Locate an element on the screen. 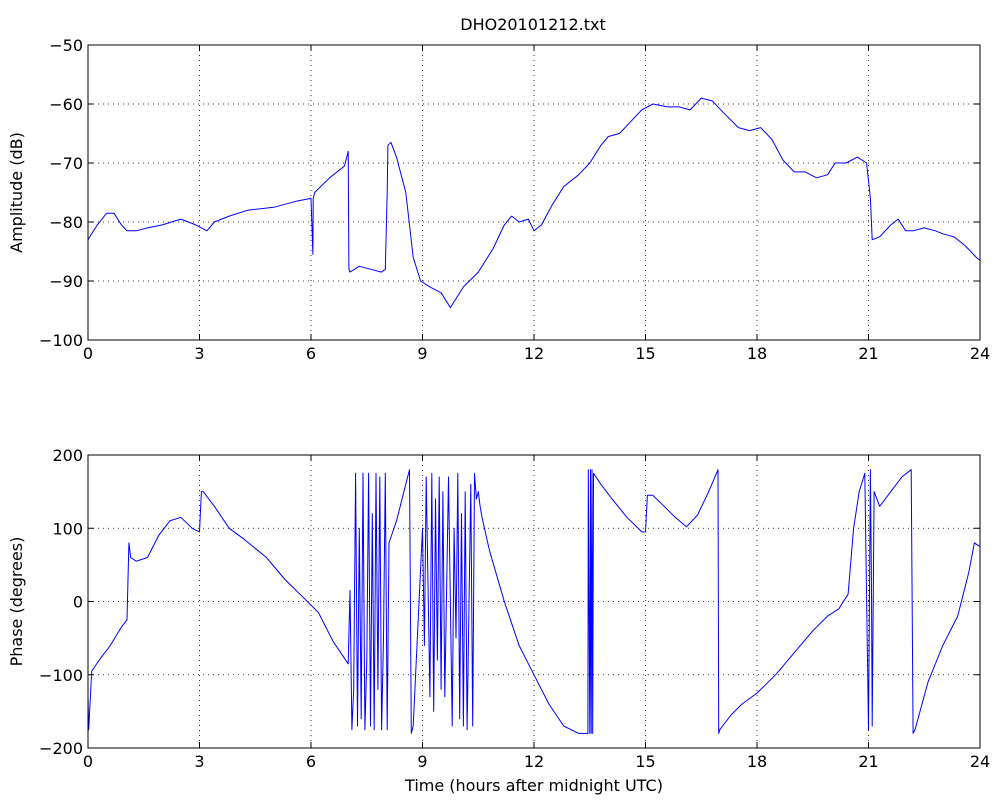 The height and width of the screenshot is (806, 998). amplitude-x-tick-label: 3 is located at coordinates (199, 353).